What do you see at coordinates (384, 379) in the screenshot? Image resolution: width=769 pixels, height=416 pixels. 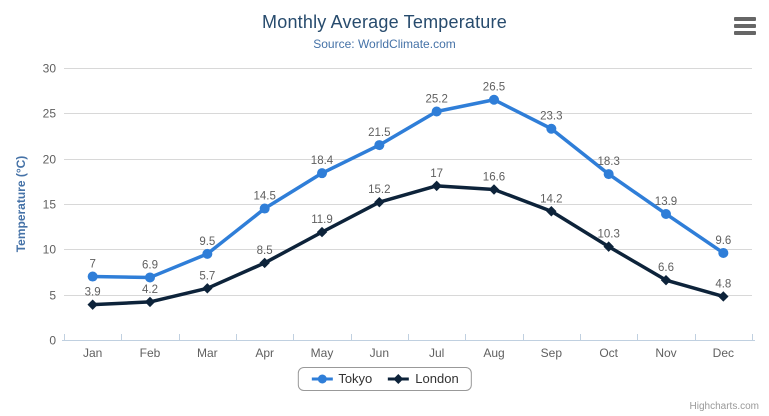 I see `legend: Tokyo London` at bounding box center [384, 379].